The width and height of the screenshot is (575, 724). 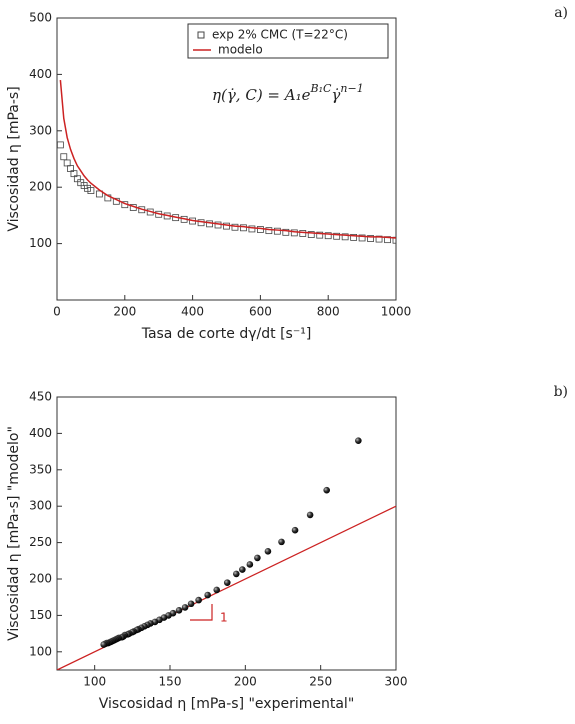 I want to click on x-tick-label: 300, so click(x=396, y=682).